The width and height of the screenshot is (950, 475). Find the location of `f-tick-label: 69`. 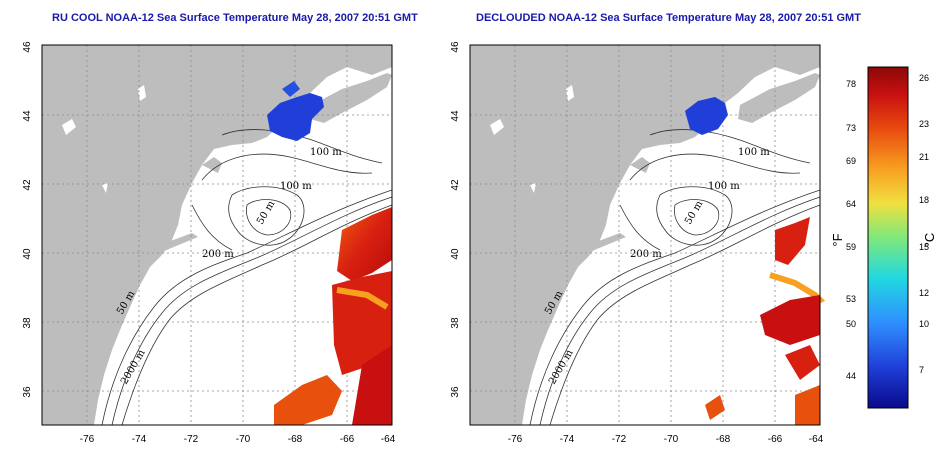

f-tick-label: 69 is located at coordinates (851, 161).